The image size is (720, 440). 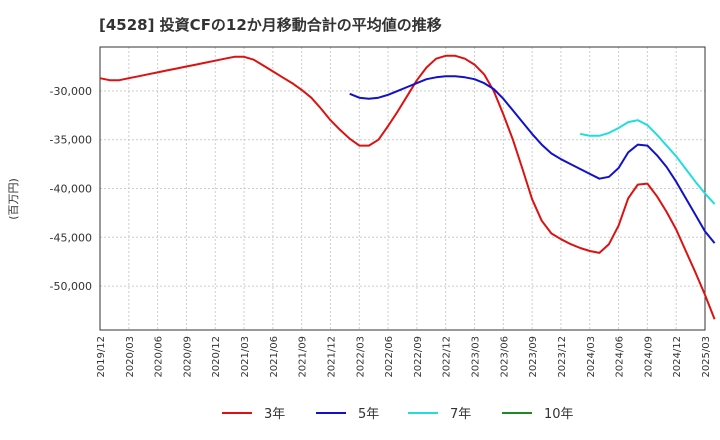 I want to click on legend-label-2: 7年, so click(x=460, y=414).